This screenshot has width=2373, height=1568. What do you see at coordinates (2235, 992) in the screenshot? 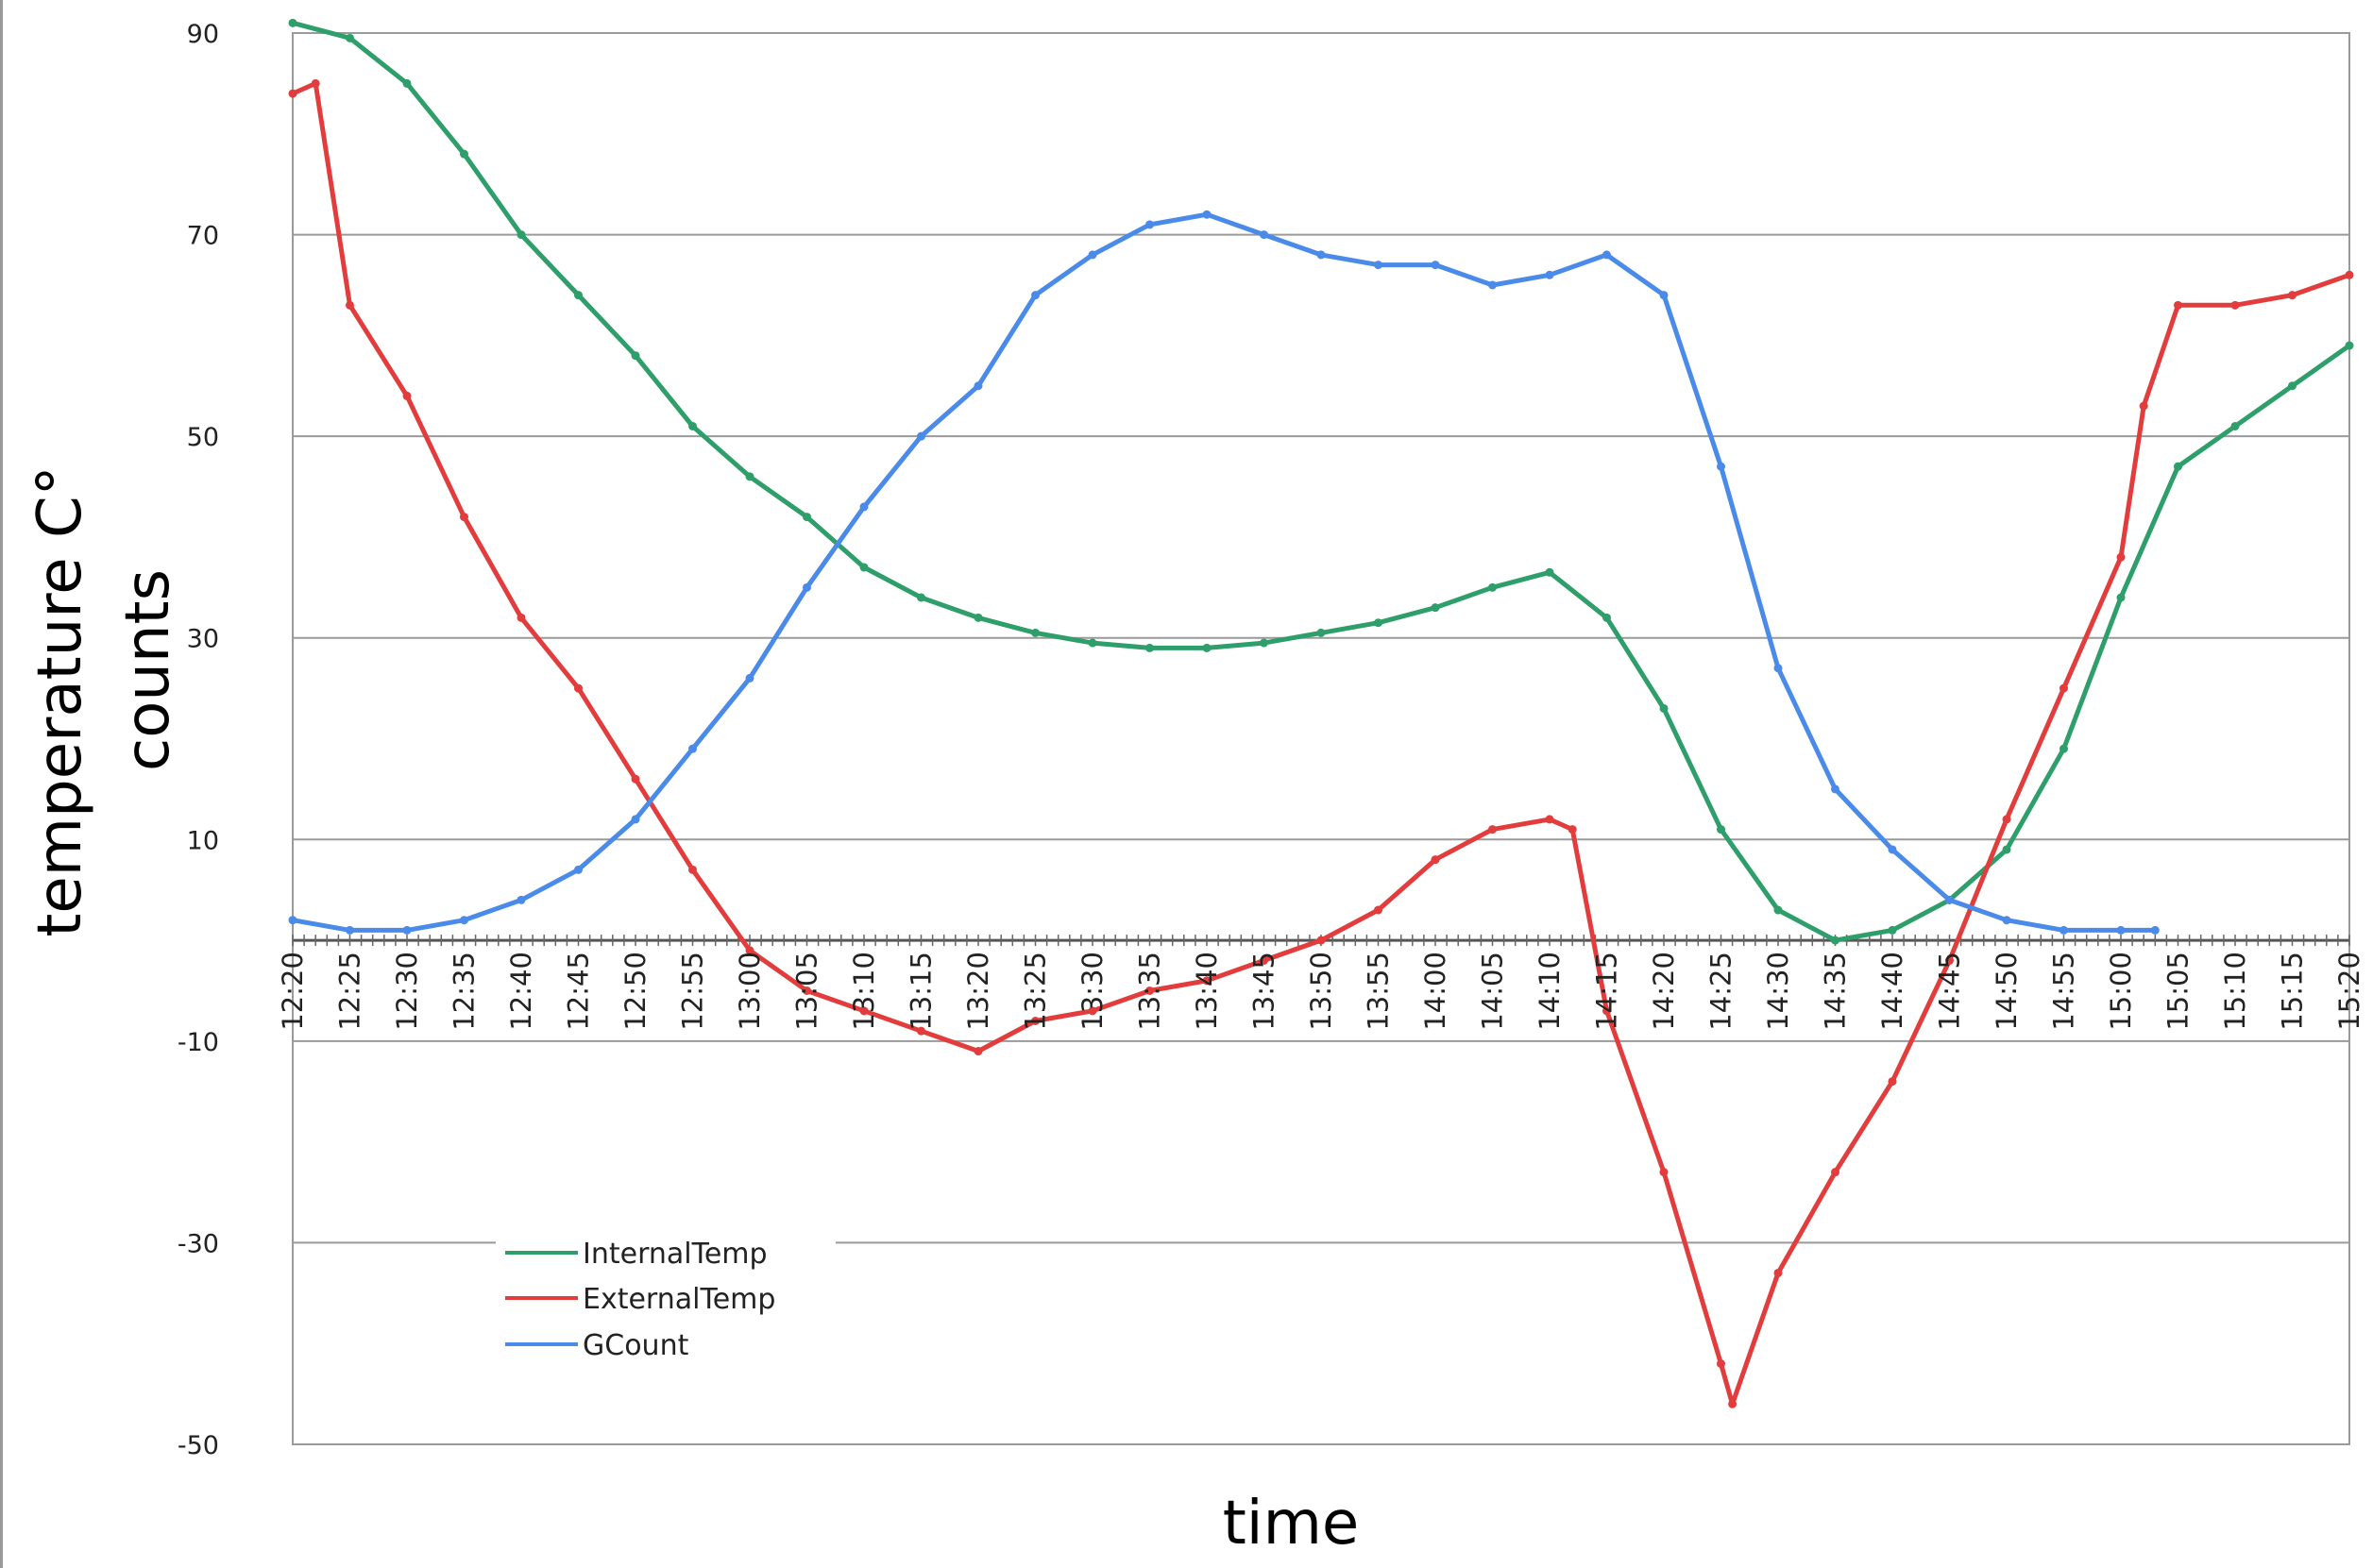
I see `x-tick-label: 15:10` at bounding box center [2235, 992].